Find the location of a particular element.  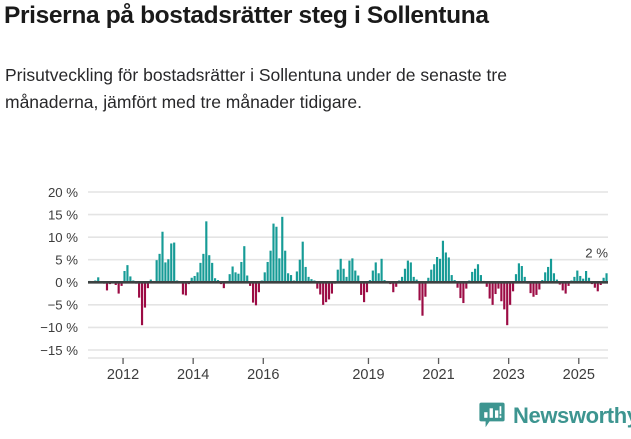

svg-text: 2025 is located at coordinates (579, 375).